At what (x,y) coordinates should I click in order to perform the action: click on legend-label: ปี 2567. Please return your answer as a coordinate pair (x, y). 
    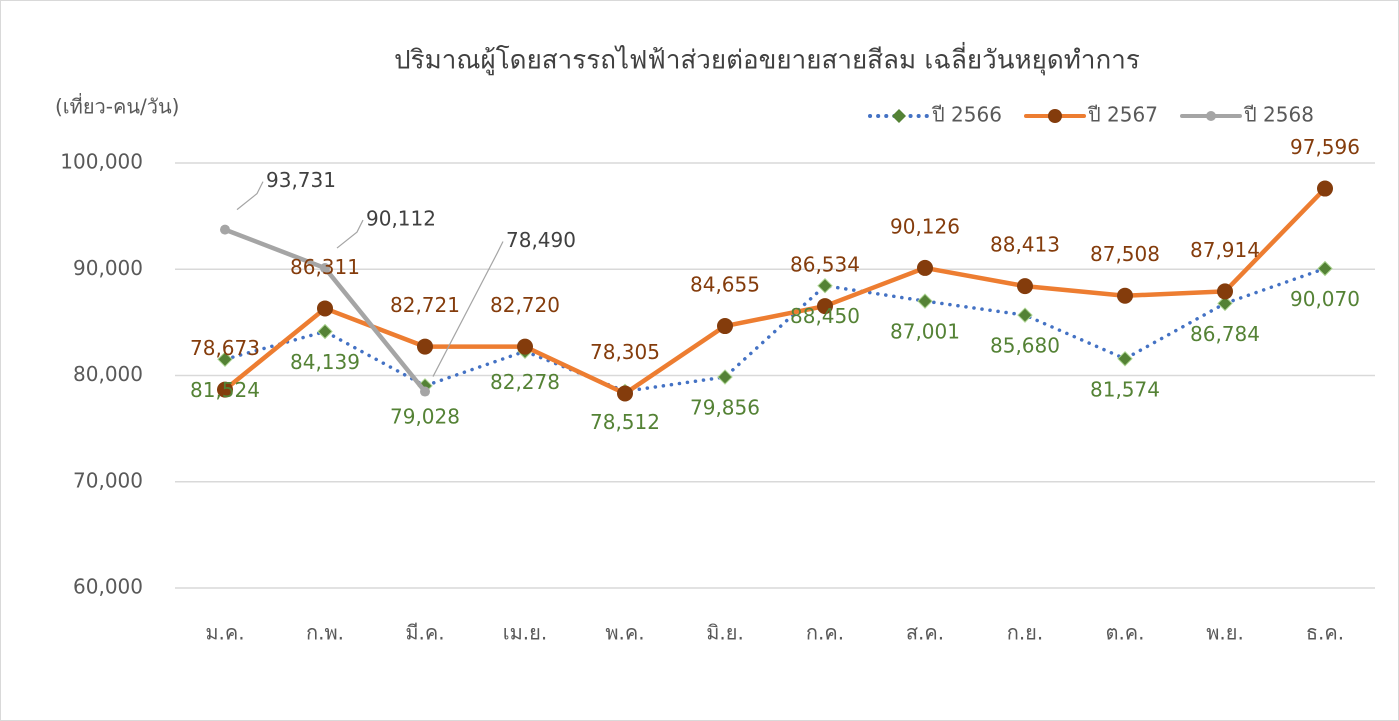
    Looking at the image, I should click on (1123, 115).